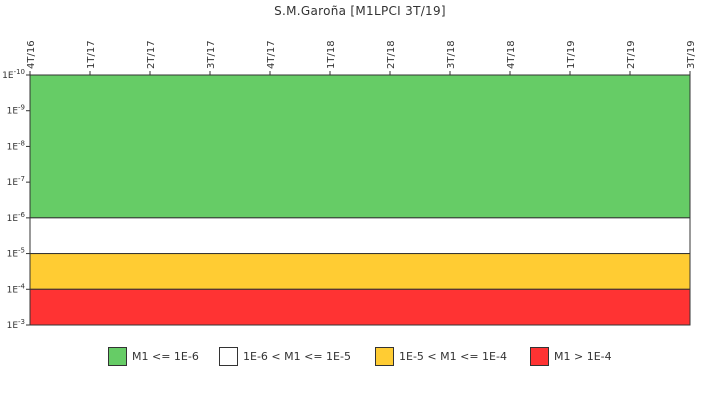  Describe the element at coordinates (583, 356) in the screenshot. I see `legend-label: M1 > 1E-4` at that location.